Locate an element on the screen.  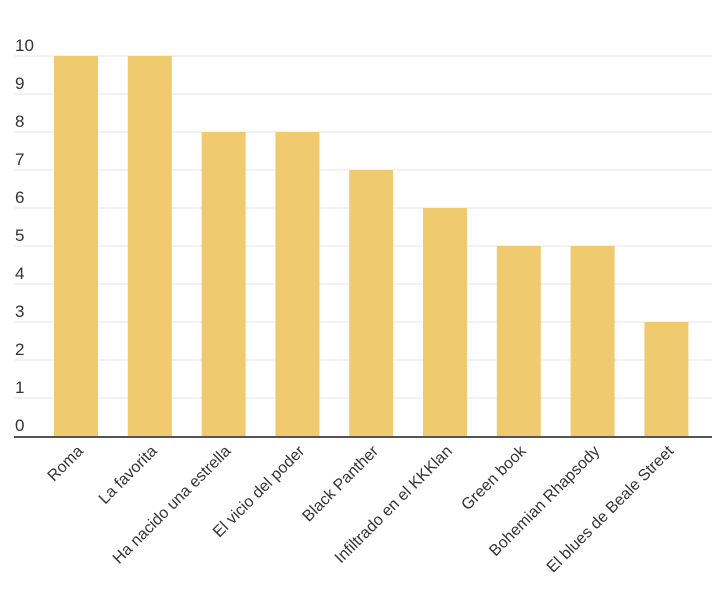
y-tick-label: 3 is located at coordinates (19, 311).